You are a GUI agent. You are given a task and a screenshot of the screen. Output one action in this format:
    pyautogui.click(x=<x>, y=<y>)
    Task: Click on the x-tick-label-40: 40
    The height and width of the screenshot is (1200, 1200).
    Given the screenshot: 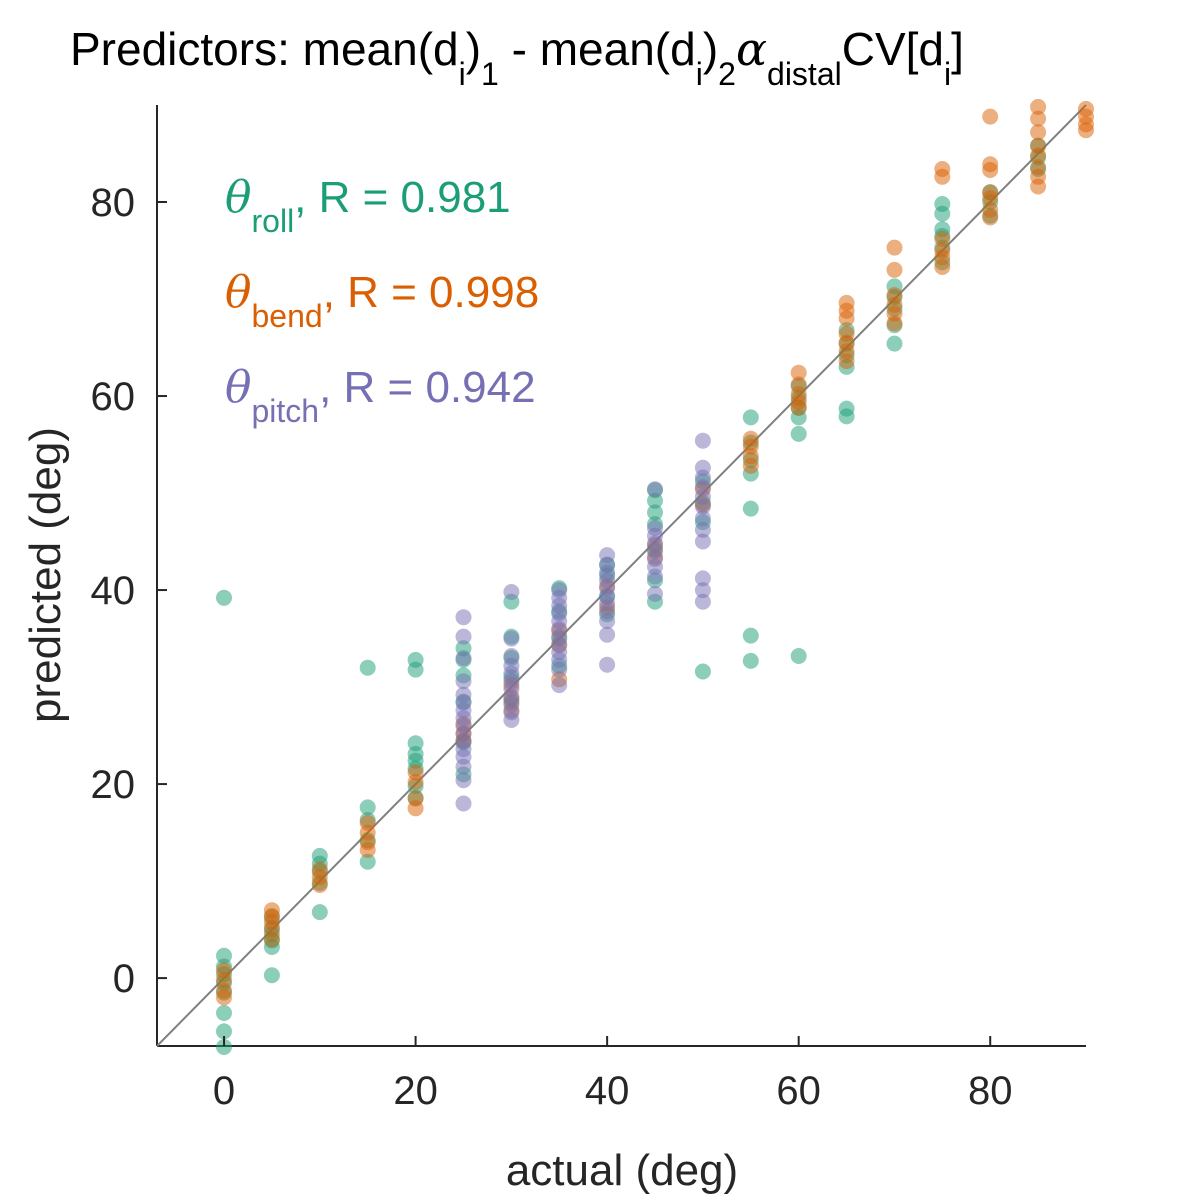 What is the action you would take?
    pyautogui.click(x=607, y=1091)
    